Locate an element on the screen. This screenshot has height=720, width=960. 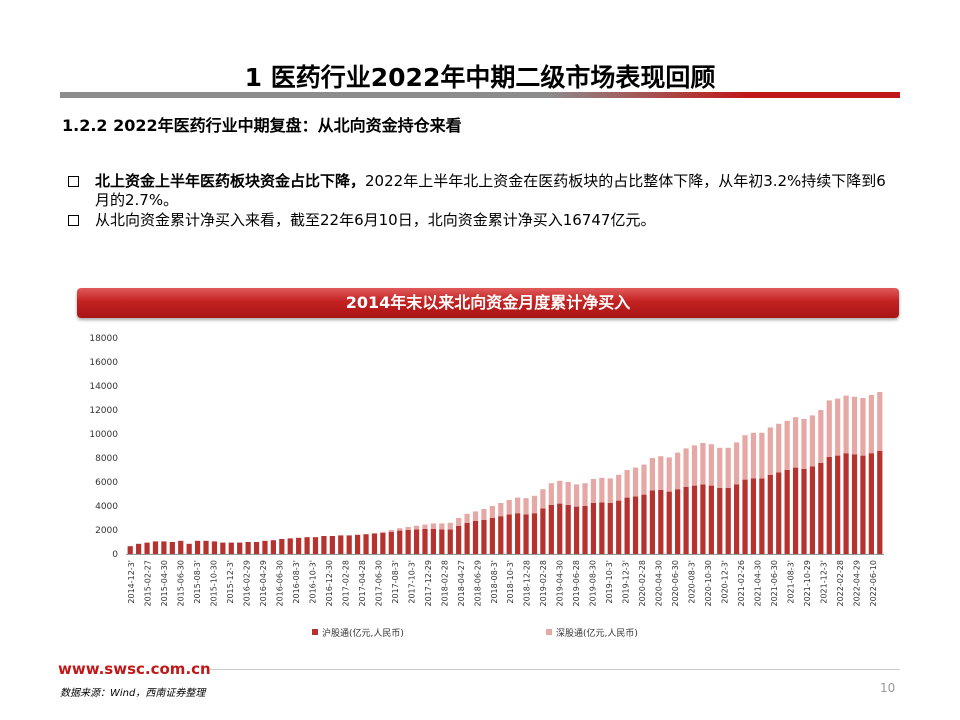
x-tick-label: 2021-02-26 is located at coordinates (741, 583).